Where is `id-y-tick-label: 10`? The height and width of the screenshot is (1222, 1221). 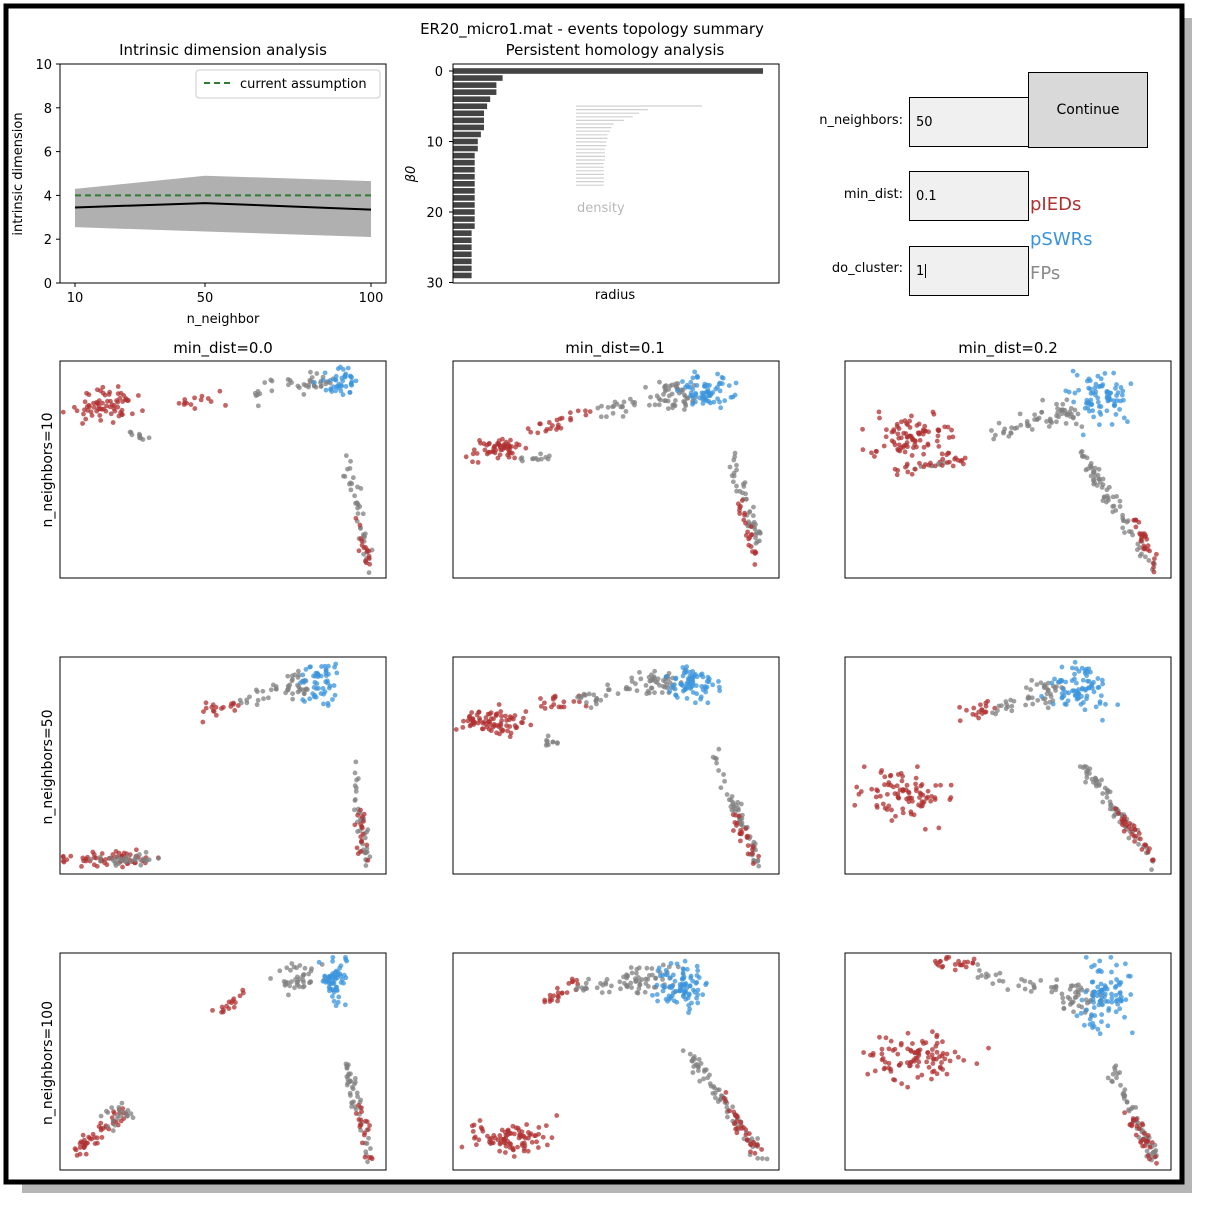 id-y-tick-label: 10 is located at coordinates (43, 65).